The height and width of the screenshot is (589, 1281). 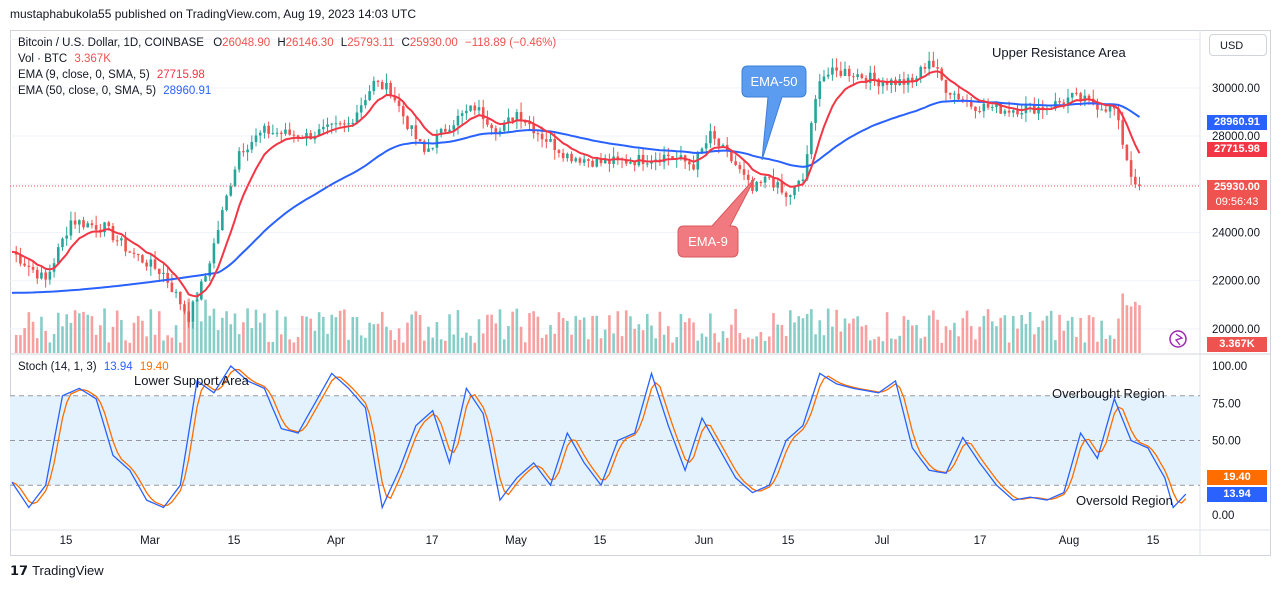 I want to click on price-axis-label: 22000.00, so click(x=1236, y=282).